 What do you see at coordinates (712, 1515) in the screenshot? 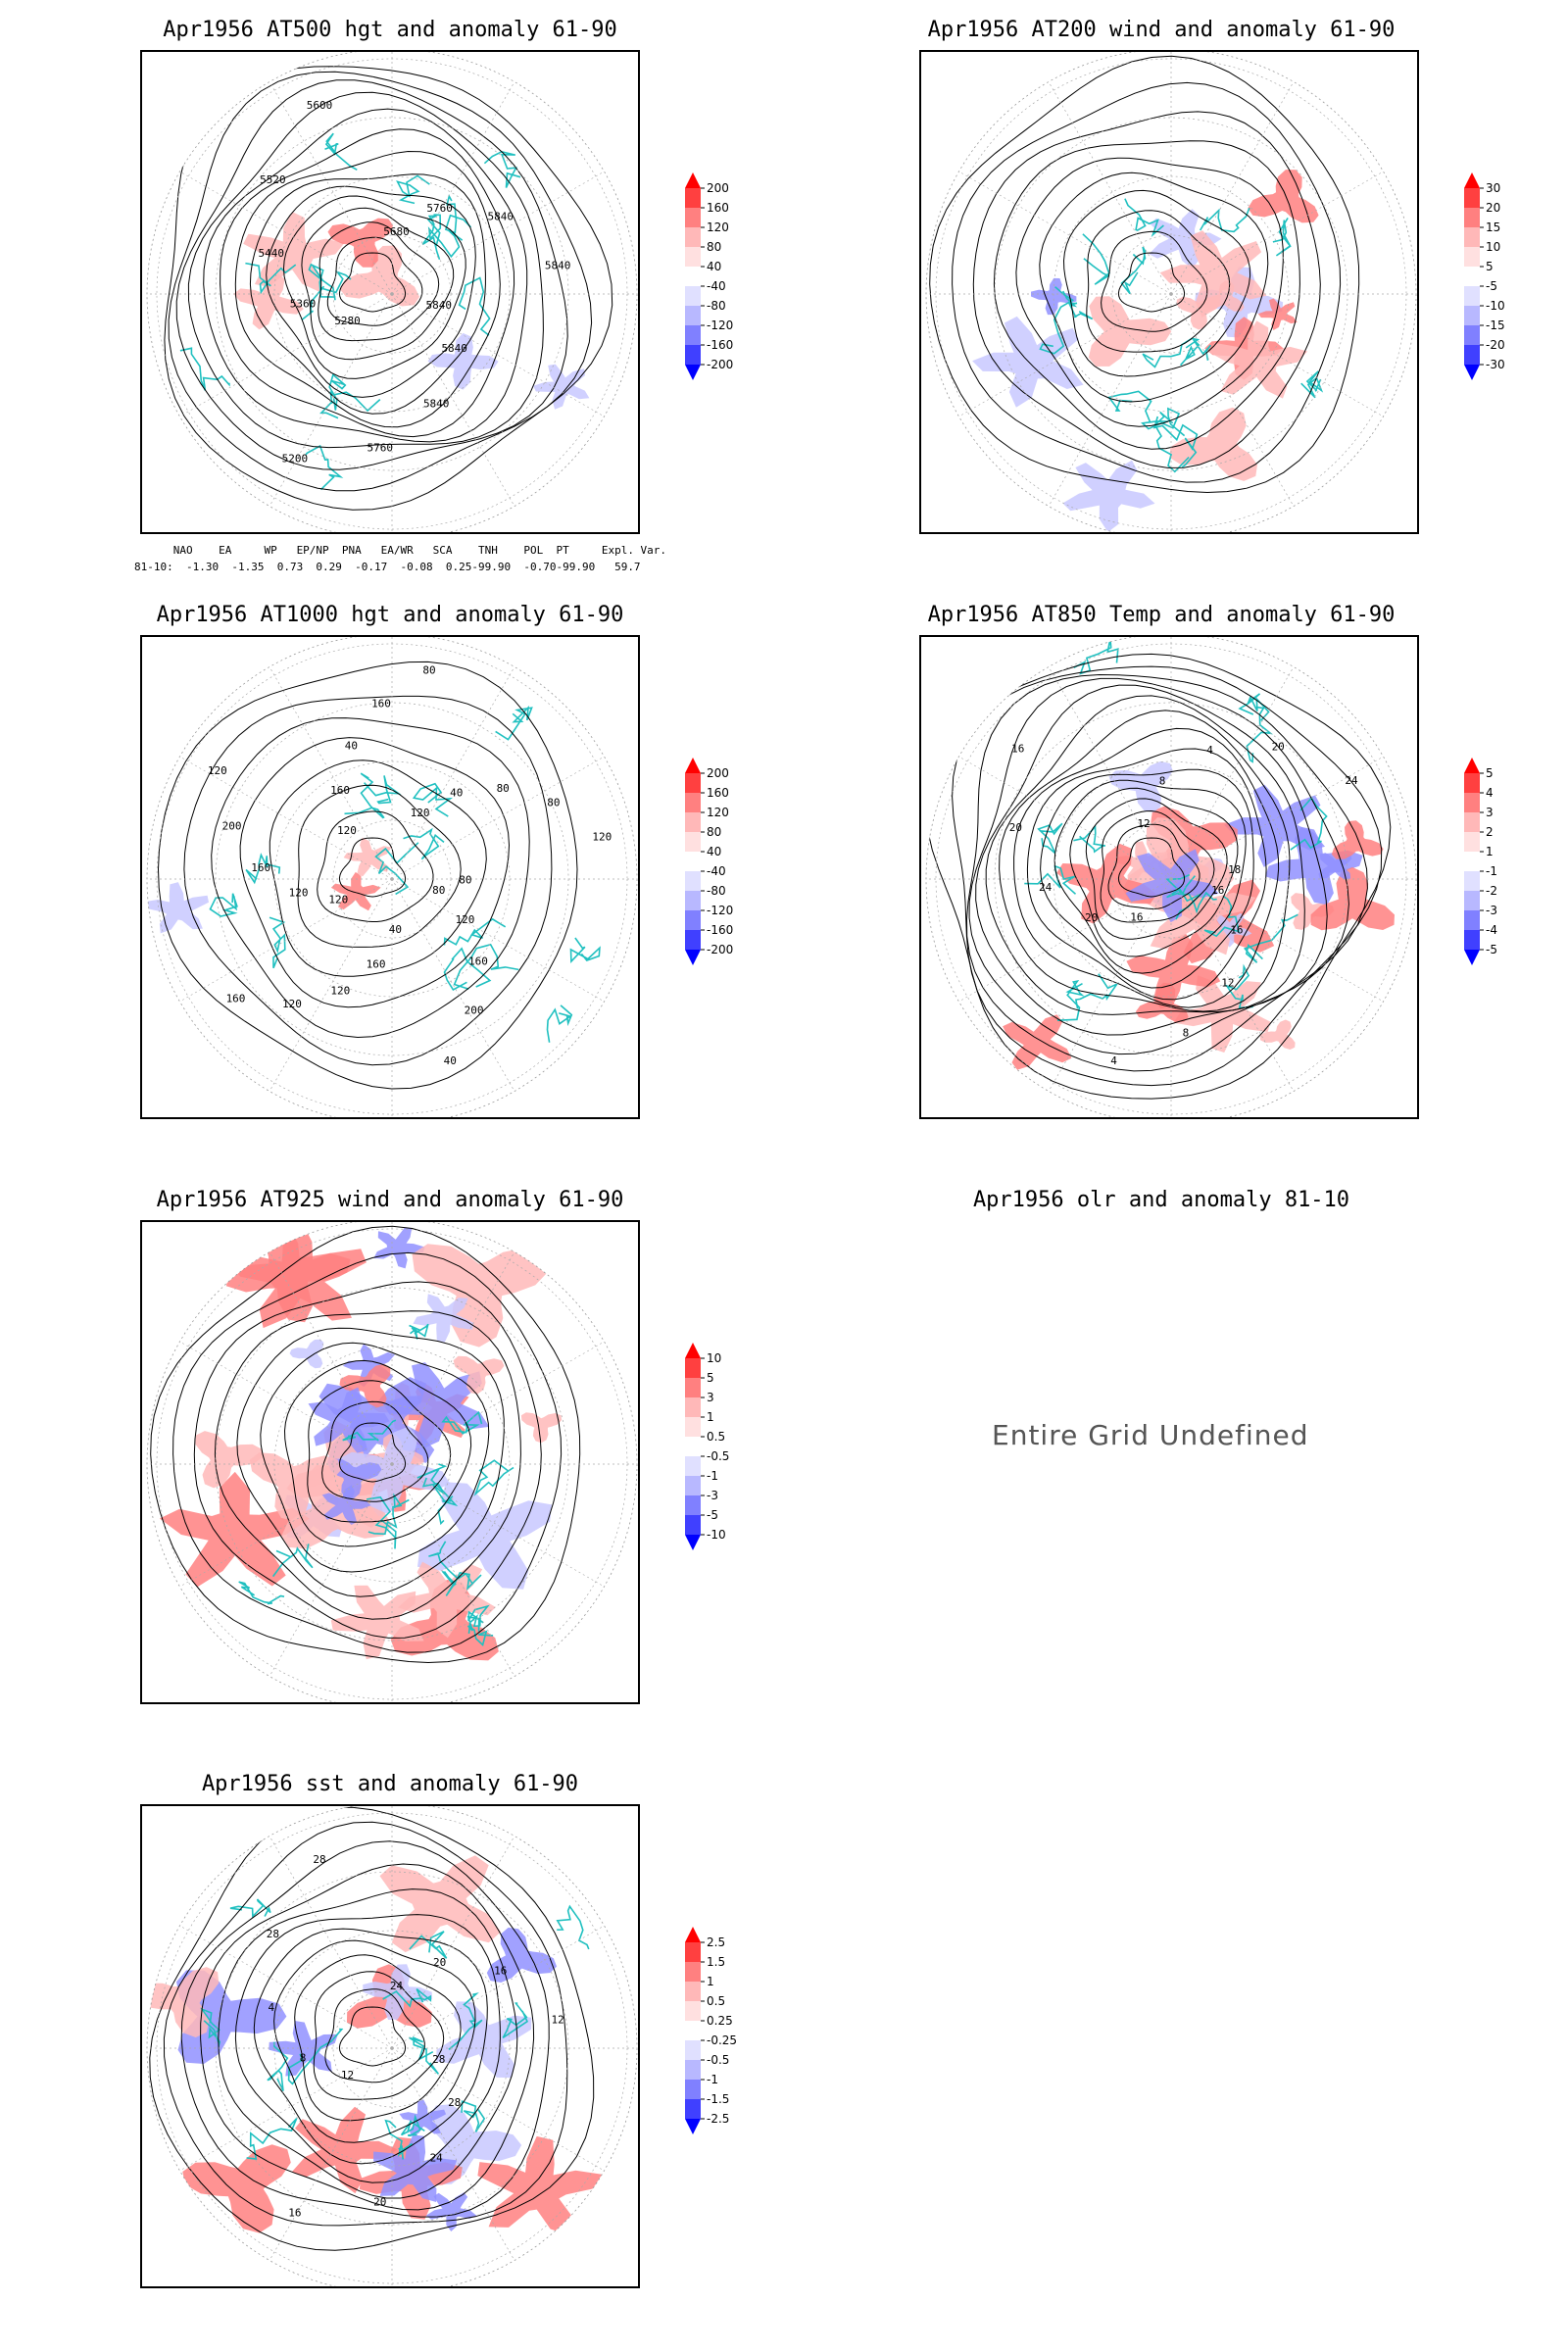
I see `colorbar-label: -5` at bounding box center [712, 1515].